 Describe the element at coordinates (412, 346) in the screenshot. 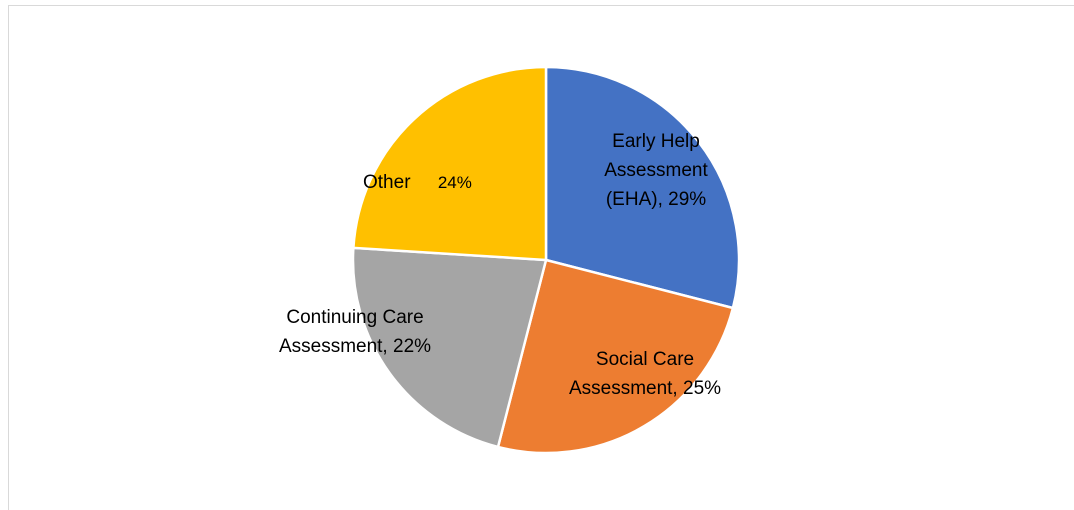

I see `value-label: 22%` at that location.